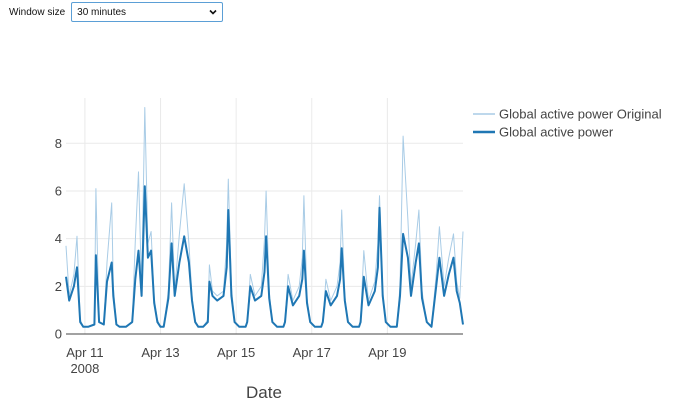 This screenshot has height=408, width=696. Describe the element at coordinates (213, 12) in the screenshot. I see `chevron-down-icon` at that location.